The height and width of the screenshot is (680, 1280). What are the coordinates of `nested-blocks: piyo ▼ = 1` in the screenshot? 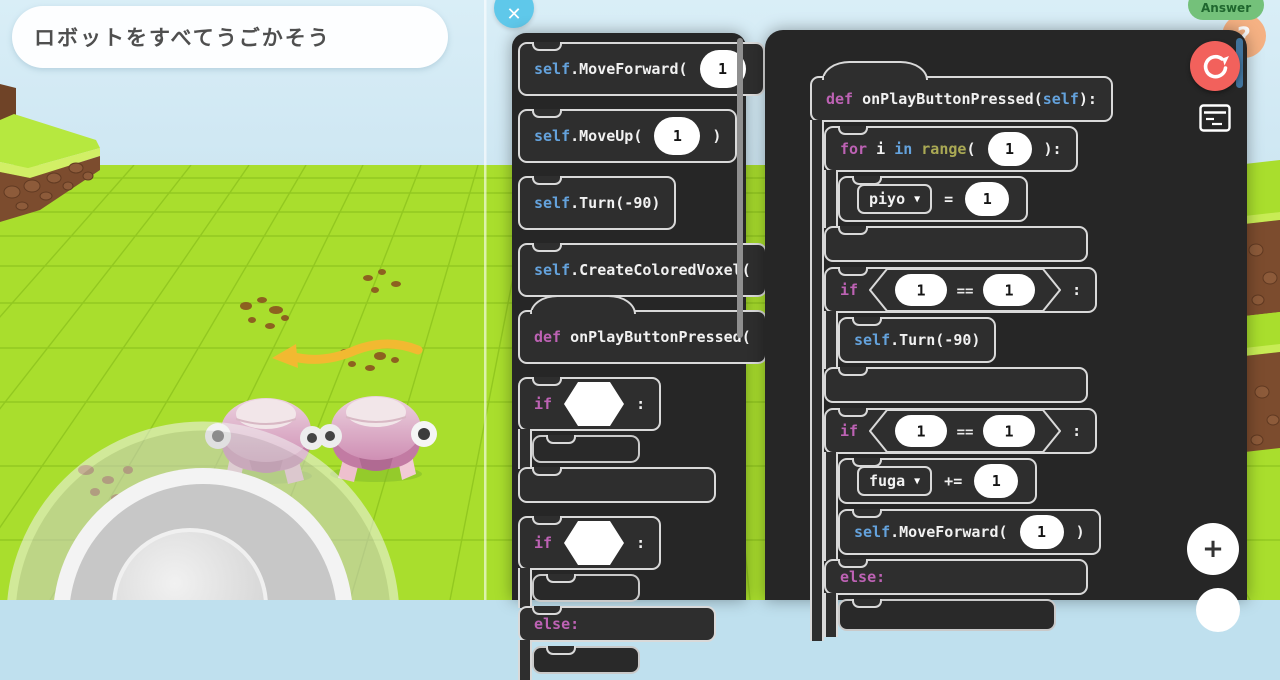 It's located at (926, 199).